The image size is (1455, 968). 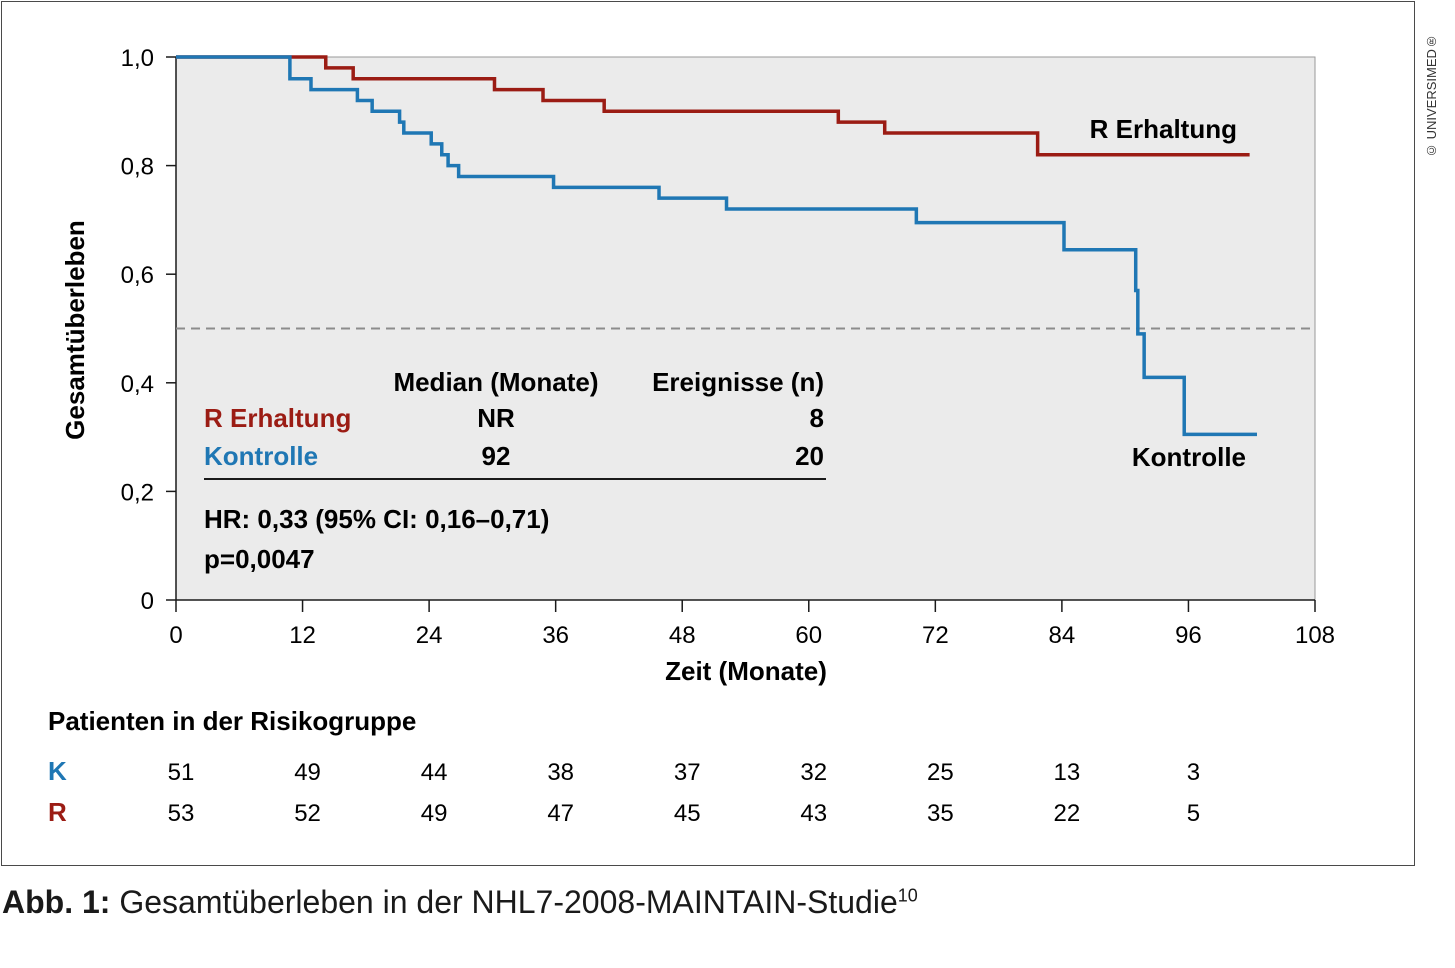 What do you see at coordinates (738, 382) in the screenshot?
I see `table-header-events: Ereignisse (n)` at bounding box center [738, 382].